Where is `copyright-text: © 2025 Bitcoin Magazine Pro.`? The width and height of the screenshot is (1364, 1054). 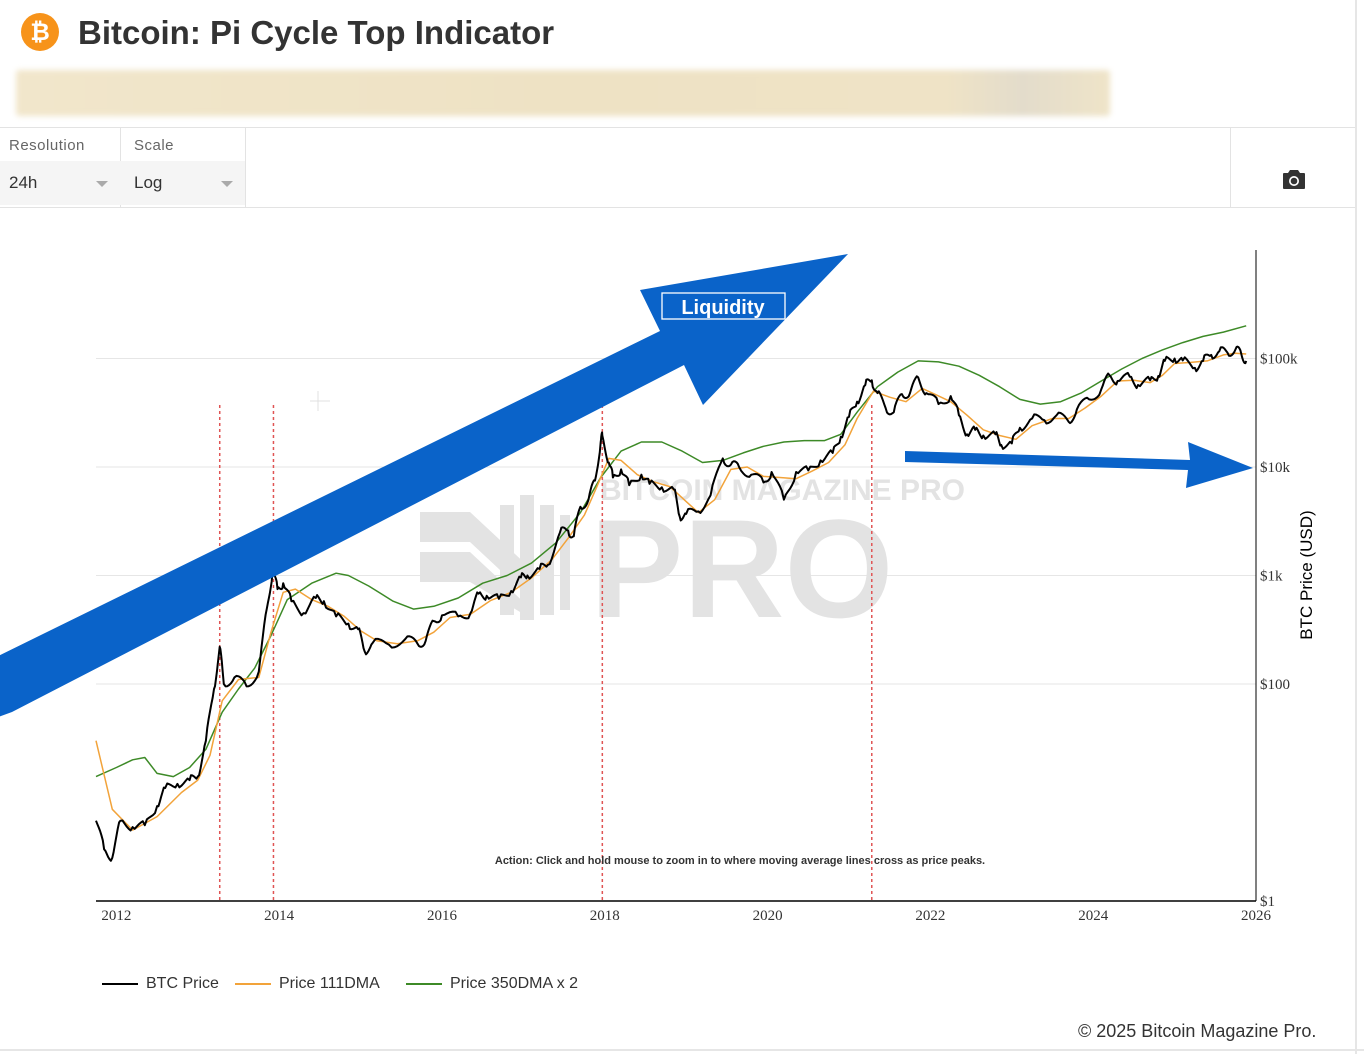 copyright-text: © 2025 Bitcoin Magazine Pro. is located at coordinates (1197, 1031).